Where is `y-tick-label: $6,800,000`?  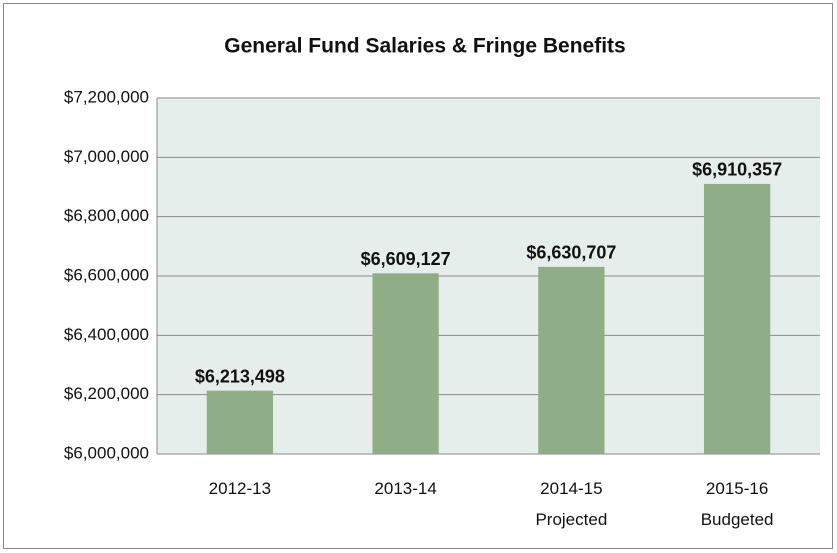 y-tick-label: $6,800,000 is located at coordinates (106, 215).